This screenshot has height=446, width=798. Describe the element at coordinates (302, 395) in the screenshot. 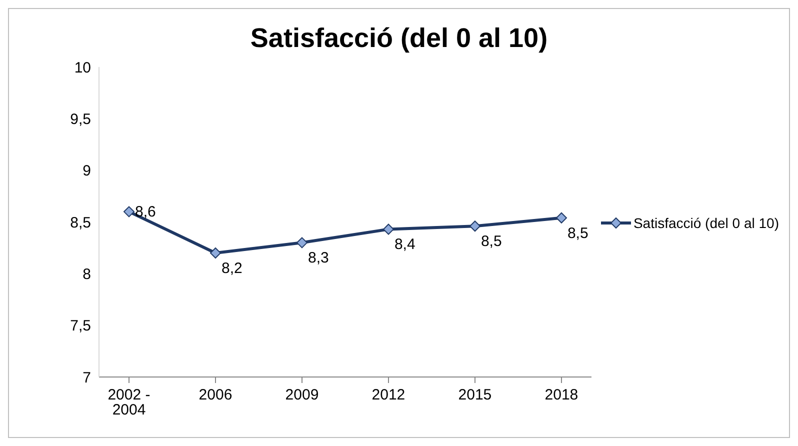

I see `x-tick-label: 2009` at that location.